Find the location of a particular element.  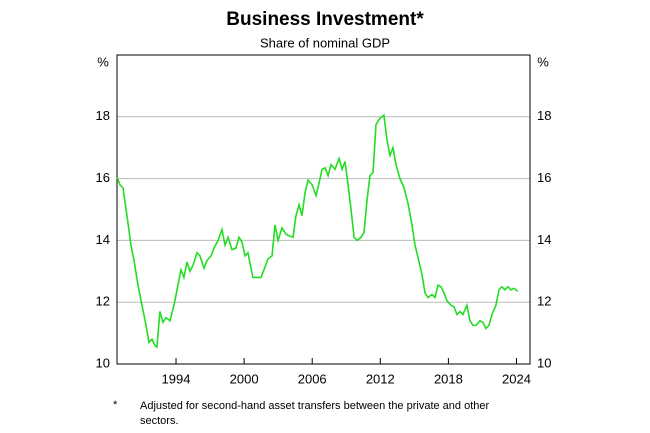

chart-title: Business Investment* is located at coordinates (325, 19).